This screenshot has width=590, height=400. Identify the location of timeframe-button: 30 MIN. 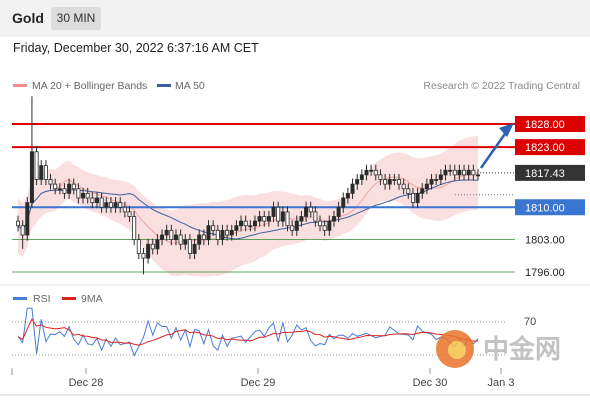
(76, 18).